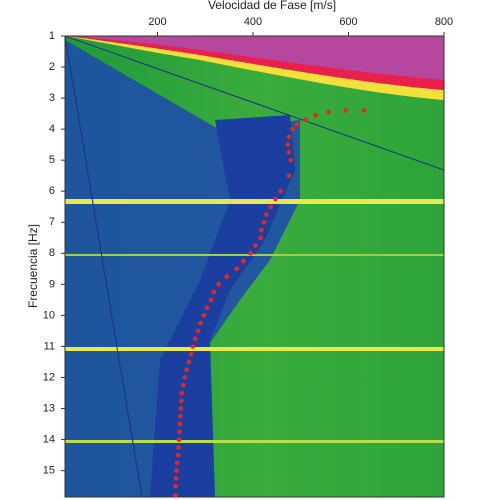 The height and width of the screenshot is (500, 500). Describe the element at coordinates (49, 377) in the screenshot. I see `y-tick-label: 12` at that location.